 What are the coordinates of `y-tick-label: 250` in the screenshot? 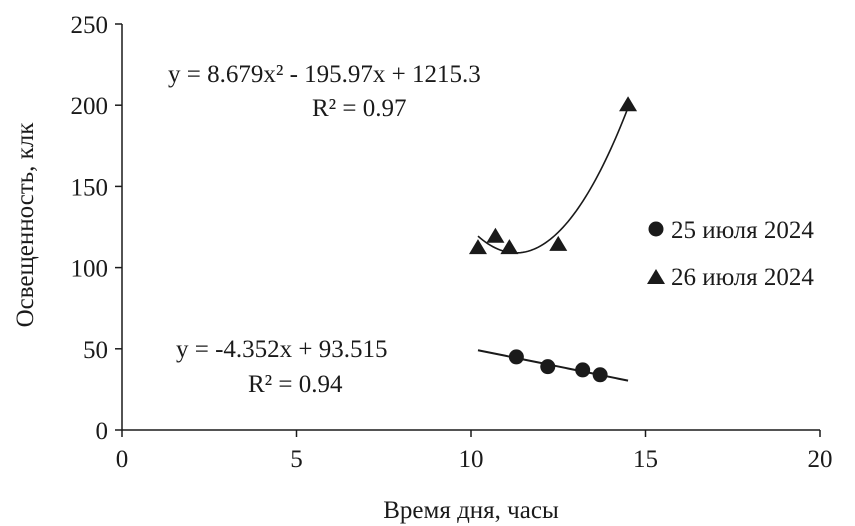 It's located at (90, 25).